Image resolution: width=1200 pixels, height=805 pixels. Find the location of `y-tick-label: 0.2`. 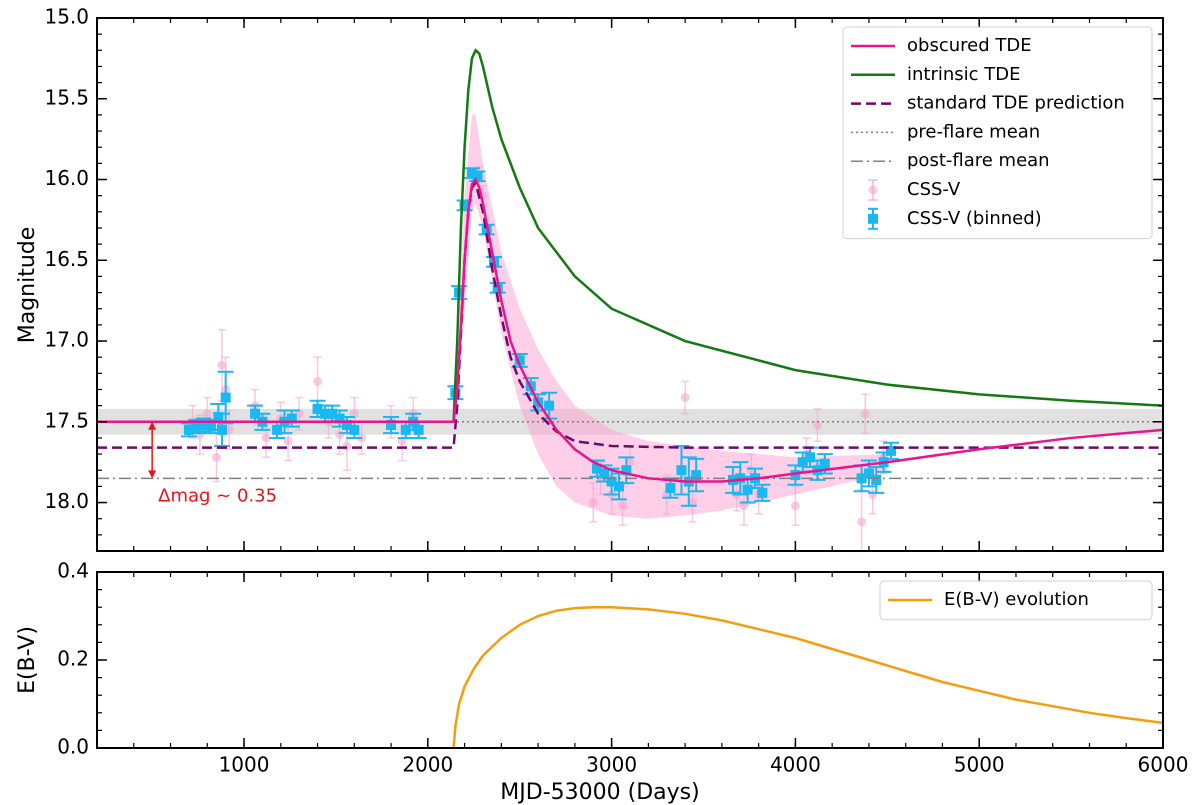

y-tick-label: 0.2 is located at coordinates (73, 659).